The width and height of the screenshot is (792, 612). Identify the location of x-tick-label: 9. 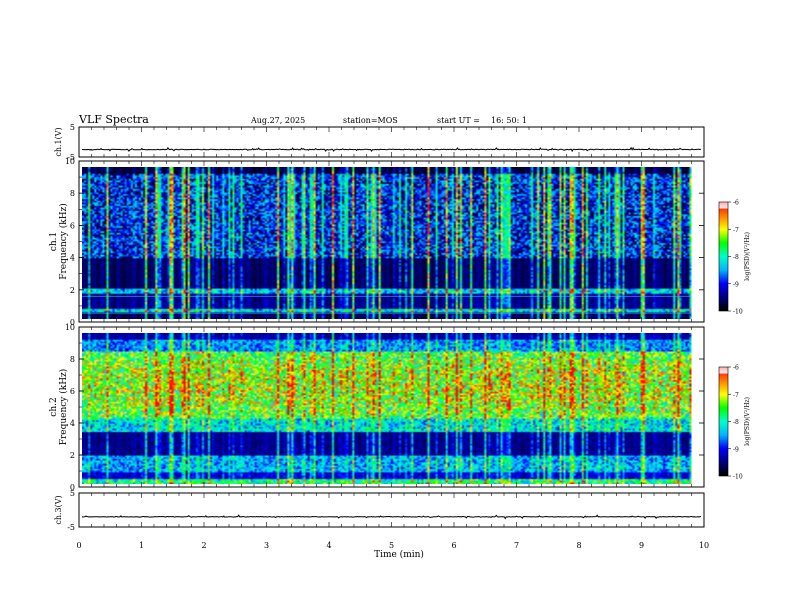
(641, 545).